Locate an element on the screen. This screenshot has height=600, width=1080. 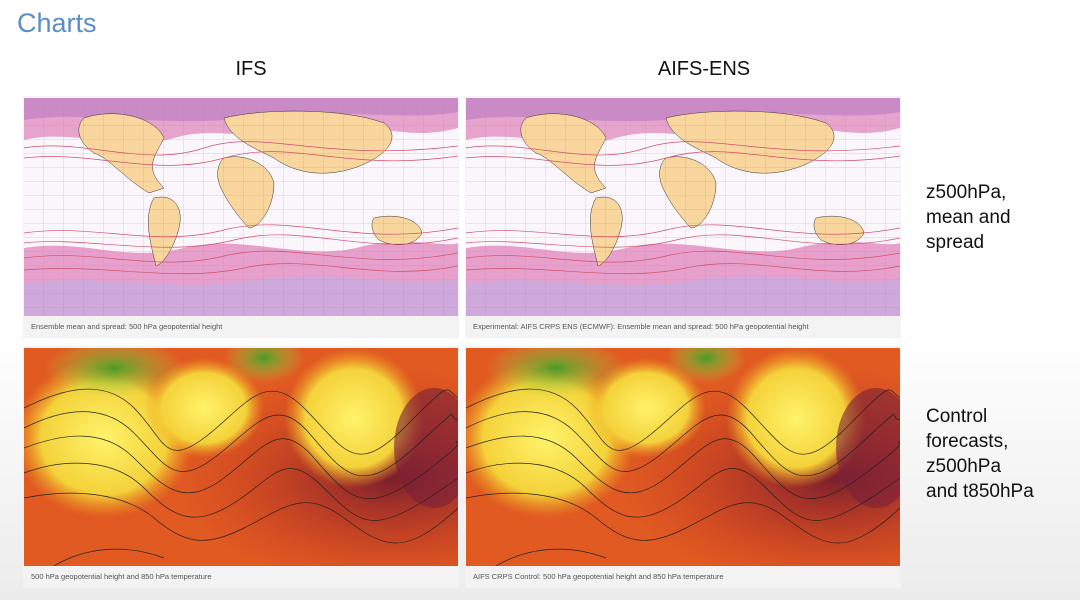
row-label-line: forecasts, is located at coordinates (967, 441).